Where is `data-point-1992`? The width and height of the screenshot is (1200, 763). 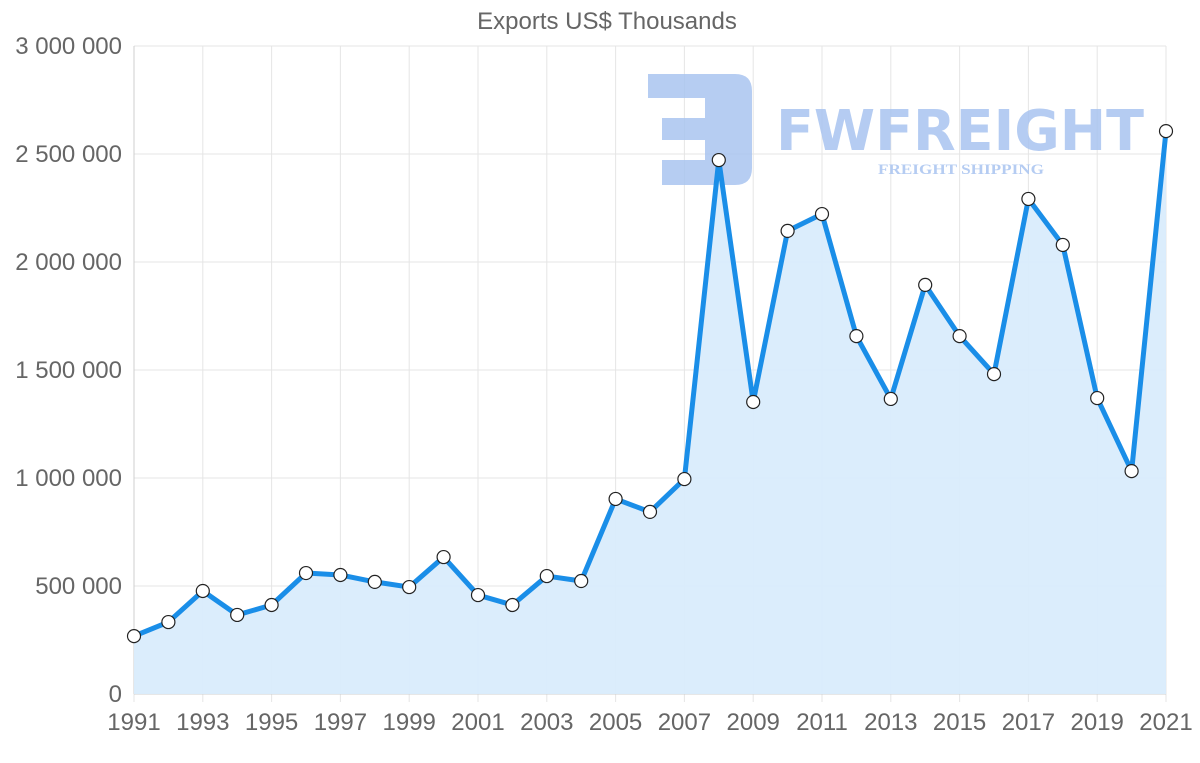 data-point-1992 is located at coordinates (168, 622).